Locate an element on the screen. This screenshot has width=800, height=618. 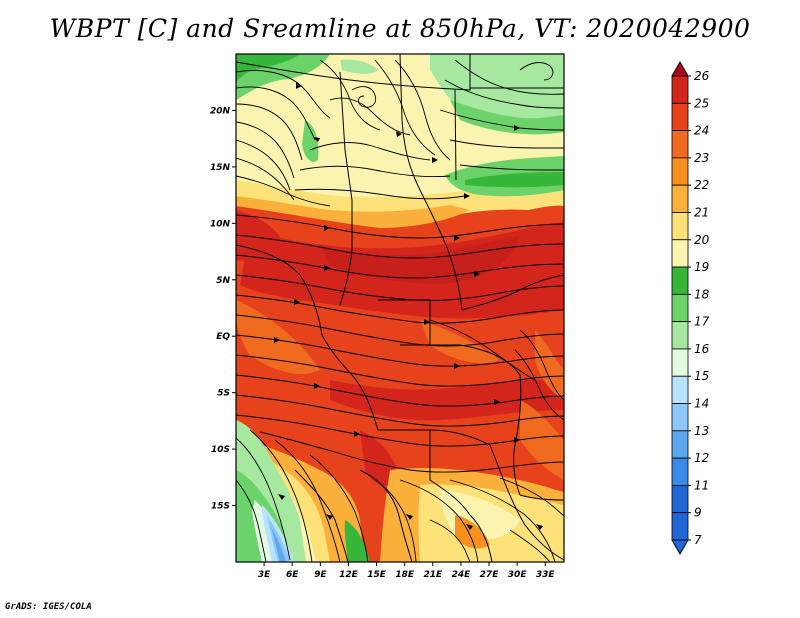
colorbar-label: 20 is located at coordinates (702, 240).